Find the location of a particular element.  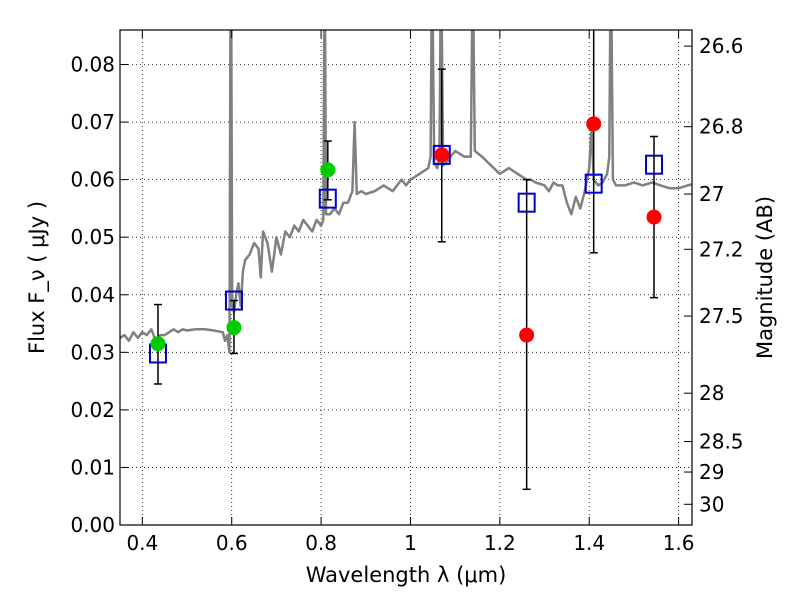

y-tick-label: 0.04 is located at coordinates (92, 295).